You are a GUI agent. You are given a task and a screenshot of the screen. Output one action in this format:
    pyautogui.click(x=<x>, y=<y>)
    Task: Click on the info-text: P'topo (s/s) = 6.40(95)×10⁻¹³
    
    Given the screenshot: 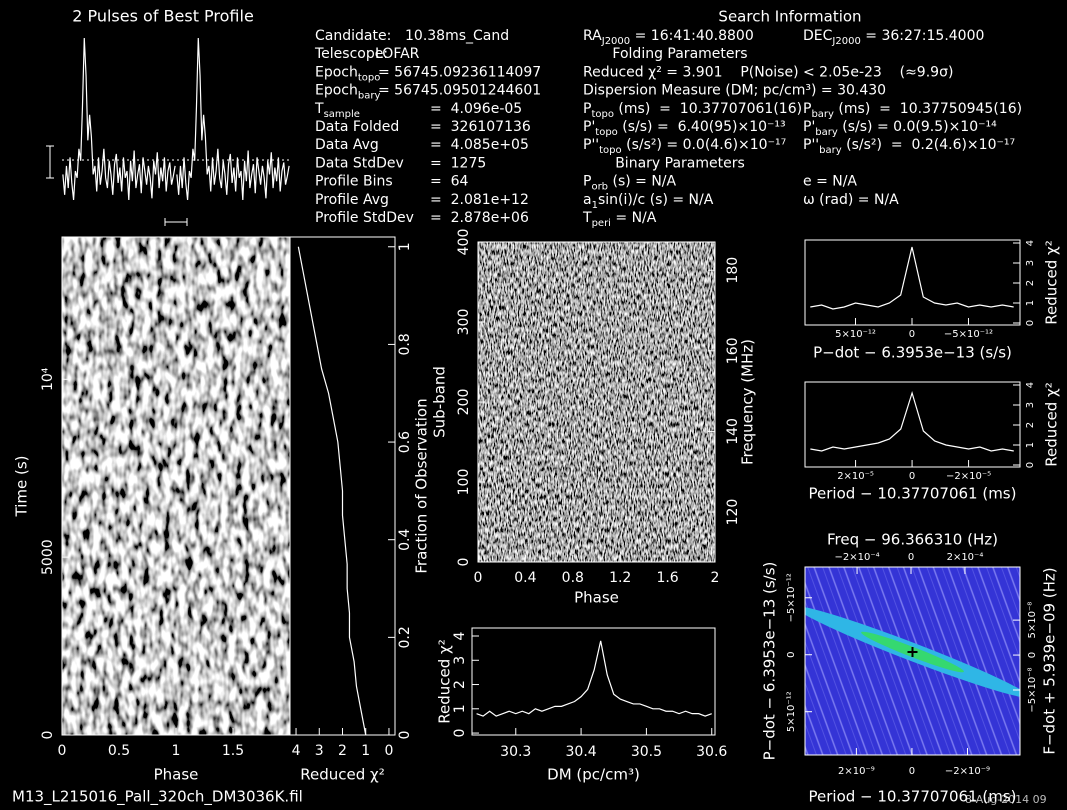 What is the action you would take?
    pyautogui.click(x=684, y=128)
    